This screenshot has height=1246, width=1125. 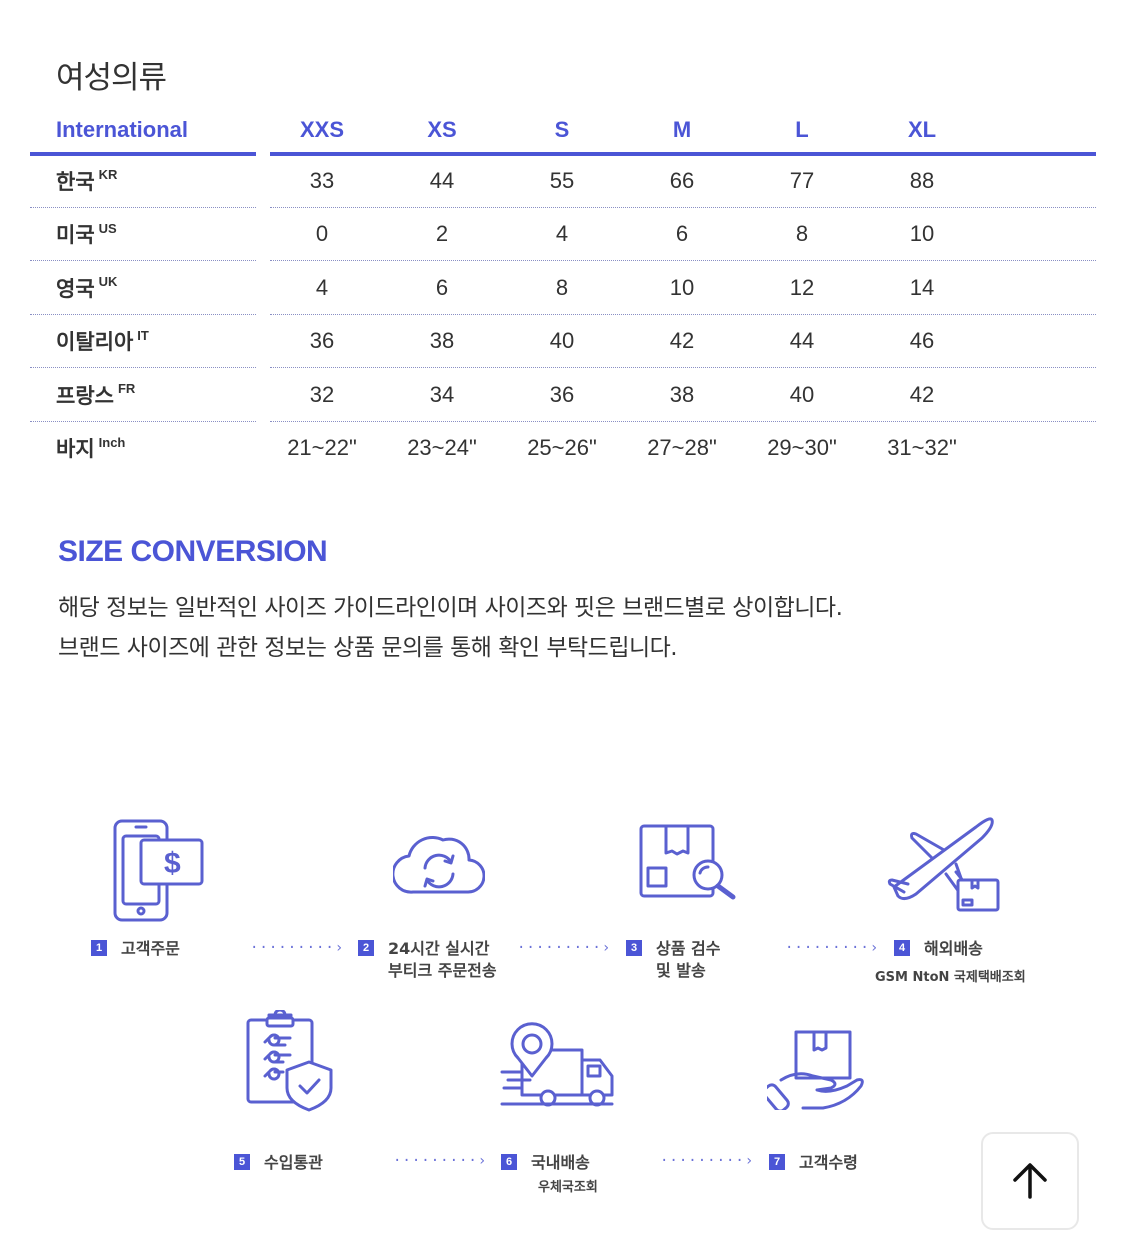 What do you see at coordinates (322, 180) in the screenshot?
I see `table-cell: 33` at bounding box center [322, 180].